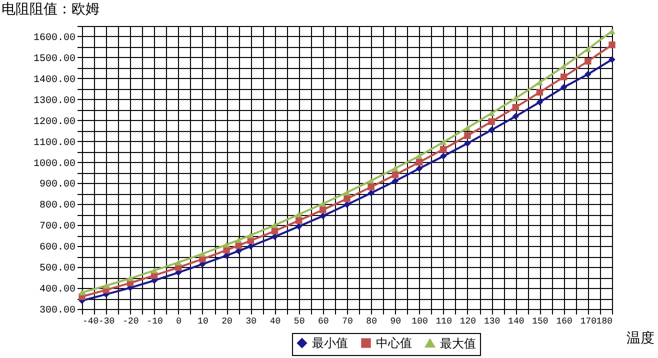 This screenshot has height=358, width=658. Describe the element at coordinates (394, 343) in the screenshot. I see `legend-label: 中心值` at that location.